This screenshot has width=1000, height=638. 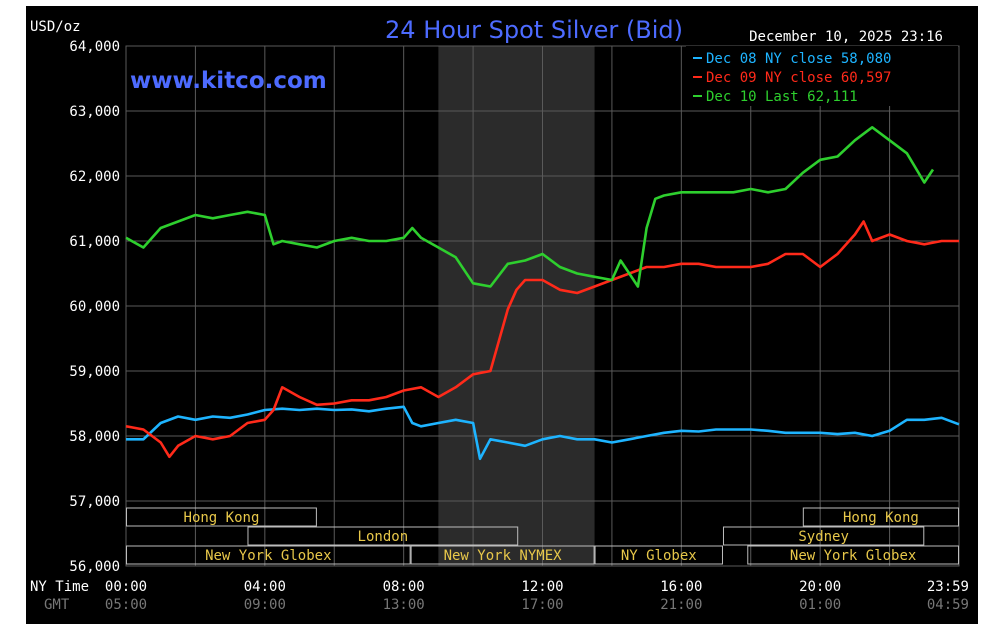 What do you see at coordinates (94, 372) in the screenshot?
I see `y-tick-label: 59,000` at bounding box center [94, 372].